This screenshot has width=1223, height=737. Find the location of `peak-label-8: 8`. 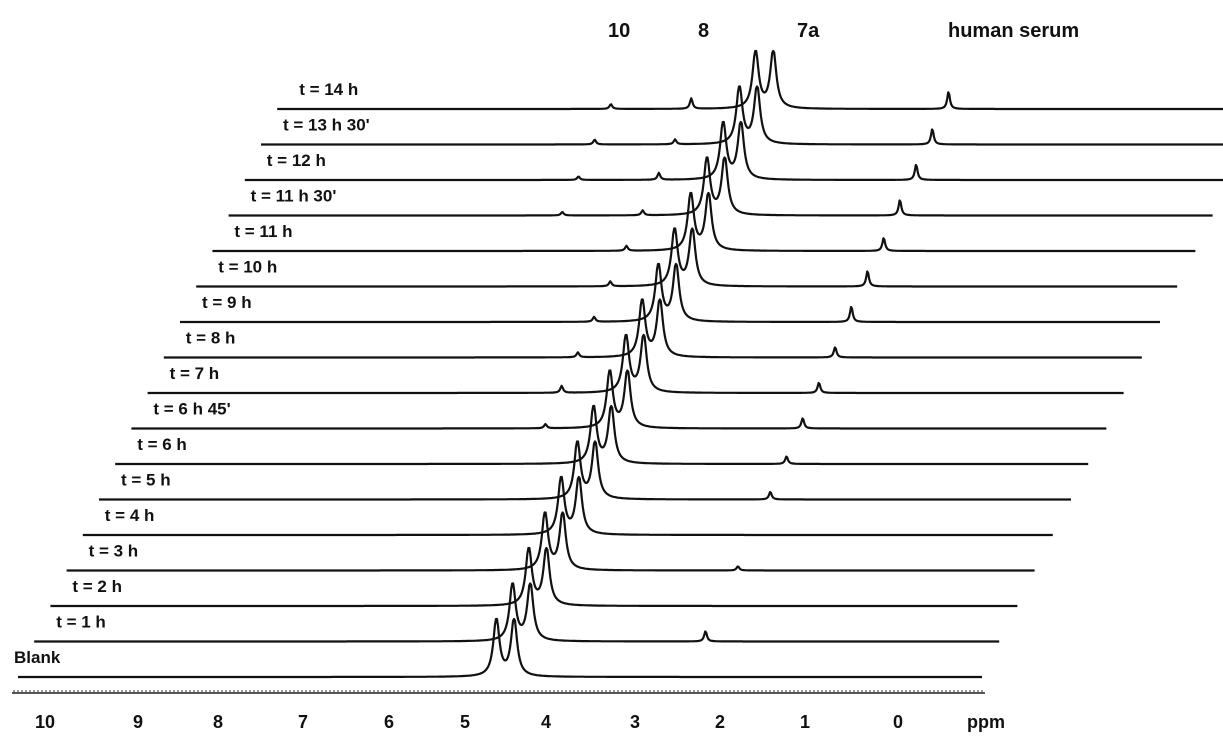

peak-label-8: 8 is located at coordinates (703, 31).